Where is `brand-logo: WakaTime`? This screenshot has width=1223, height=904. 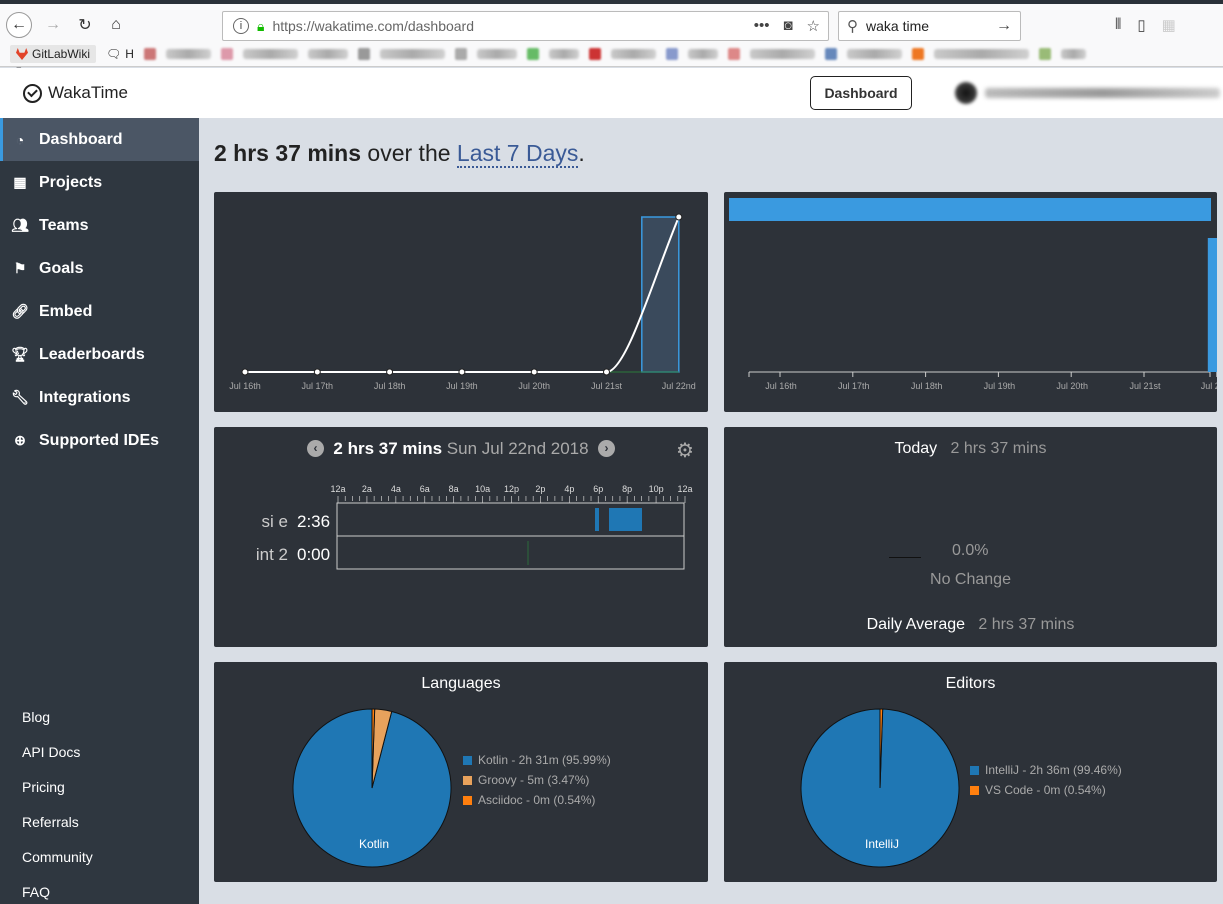 brand-logo: WakaTime is located at coordinates (75, 93).